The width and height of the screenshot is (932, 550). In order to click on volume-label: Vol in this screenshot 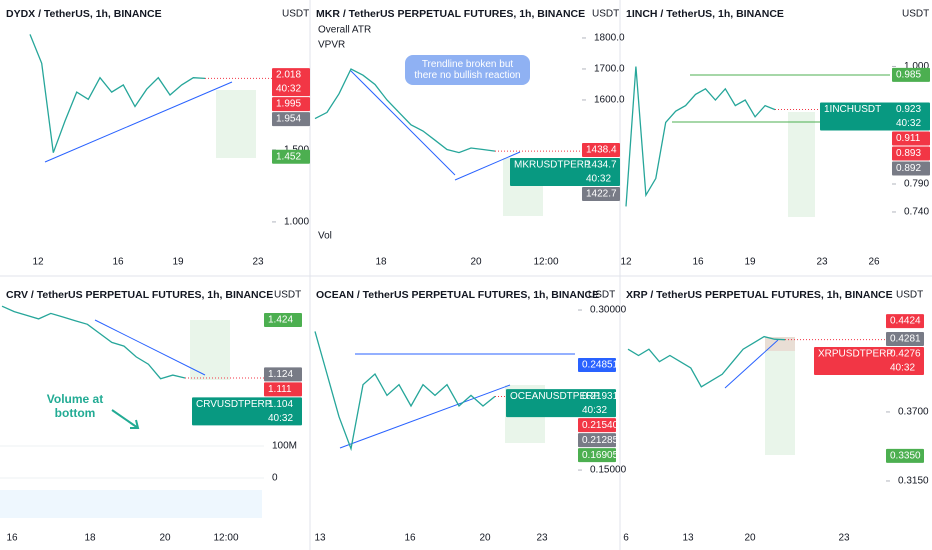, I will do `click(325, 236)`.